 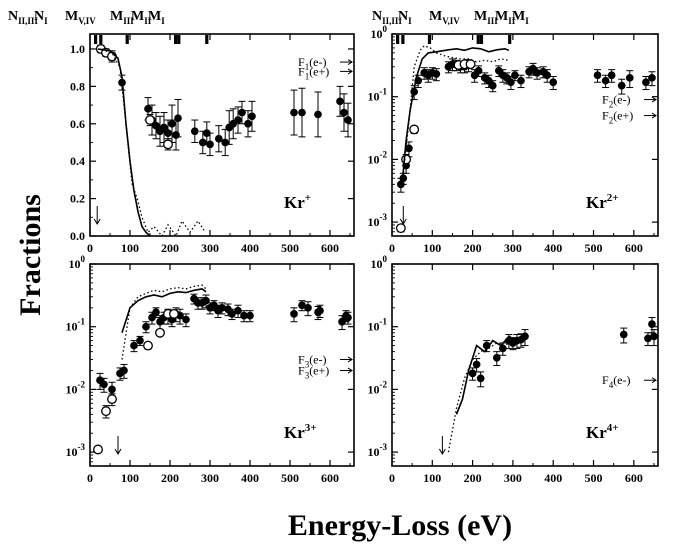 What do you see at coordinates (330, 248) in the screenshot?
I see `x-tick-label: 600` at bounding box center [330, 248].